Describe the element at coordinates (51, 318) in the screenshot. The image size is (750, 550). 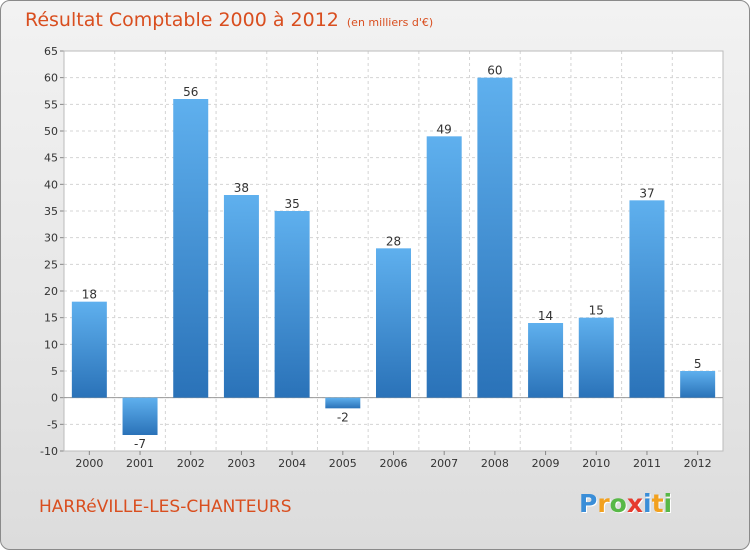
I see `y-tick-label: 15` at that location.